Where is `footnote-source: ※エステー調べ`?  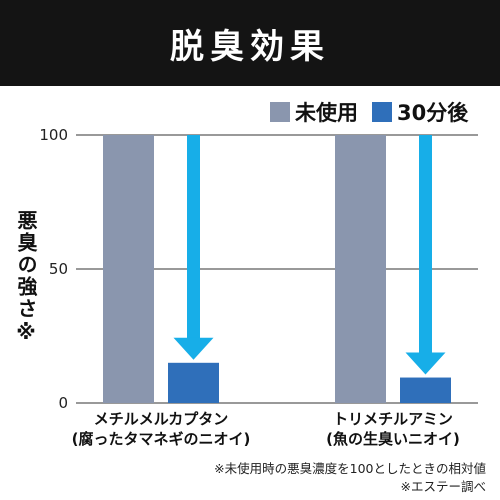 footnote-source: ※エステー調べ is located at coordinates (443, 486).